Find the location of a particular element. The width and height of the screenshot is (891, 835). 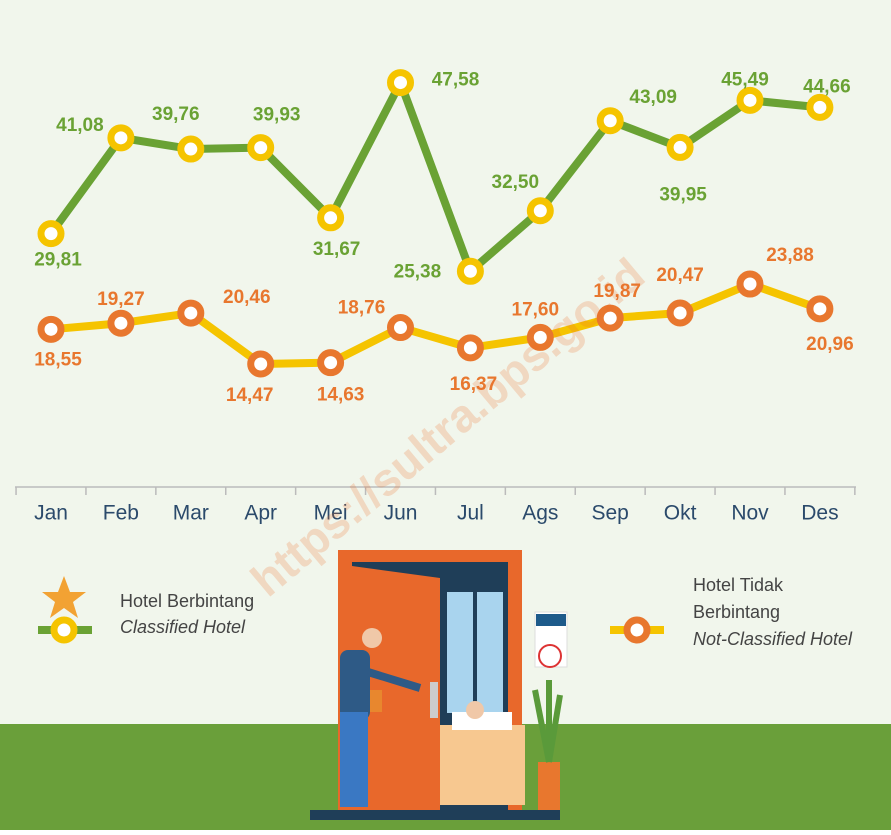

data-label: 39,93 is located at coordinates (277, 115).